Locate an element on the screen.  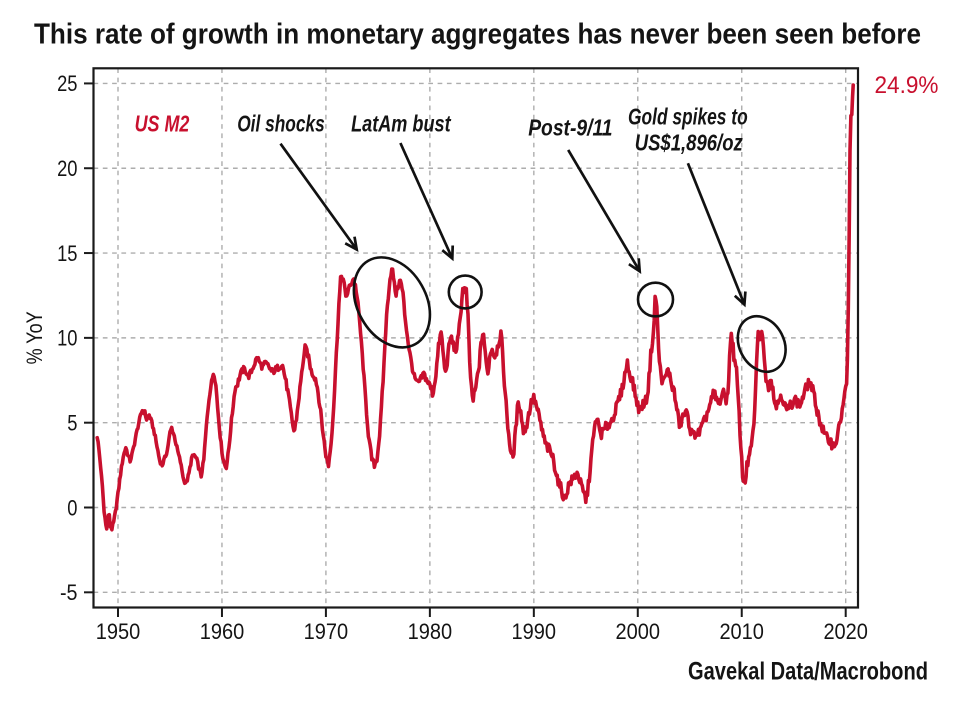
svg-text: 10 is located at coordinates (67, 338).